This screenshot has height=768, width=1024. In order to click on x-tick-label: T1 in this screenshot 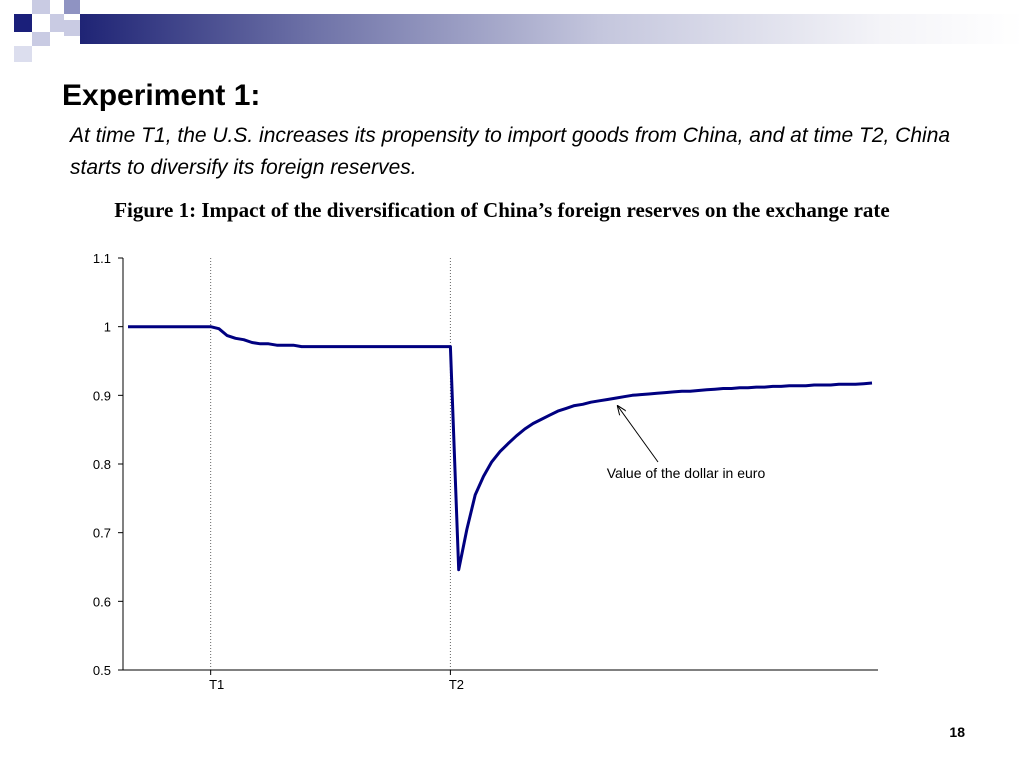, I will do `click(216, 684)`.